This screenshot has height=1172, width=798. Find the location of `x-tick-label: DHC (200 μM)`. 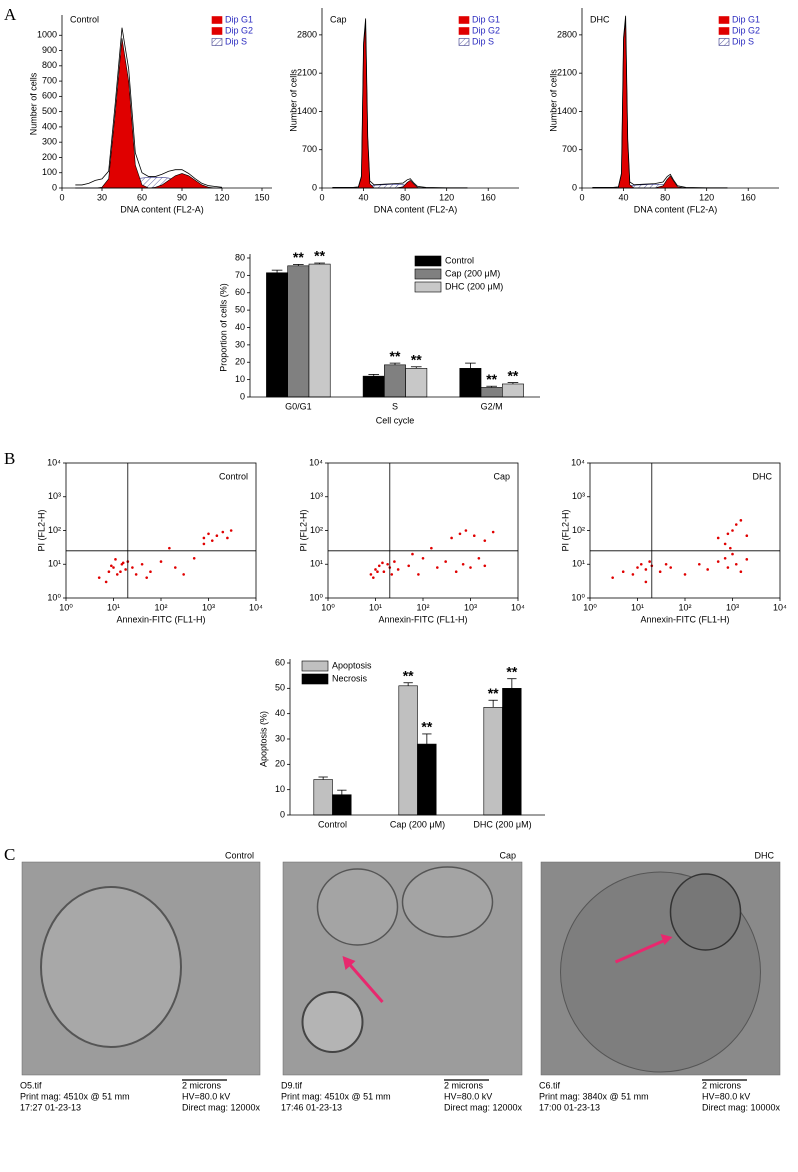

x-tick-label: DHC (200 μM) is located at coordinates (502, 824).